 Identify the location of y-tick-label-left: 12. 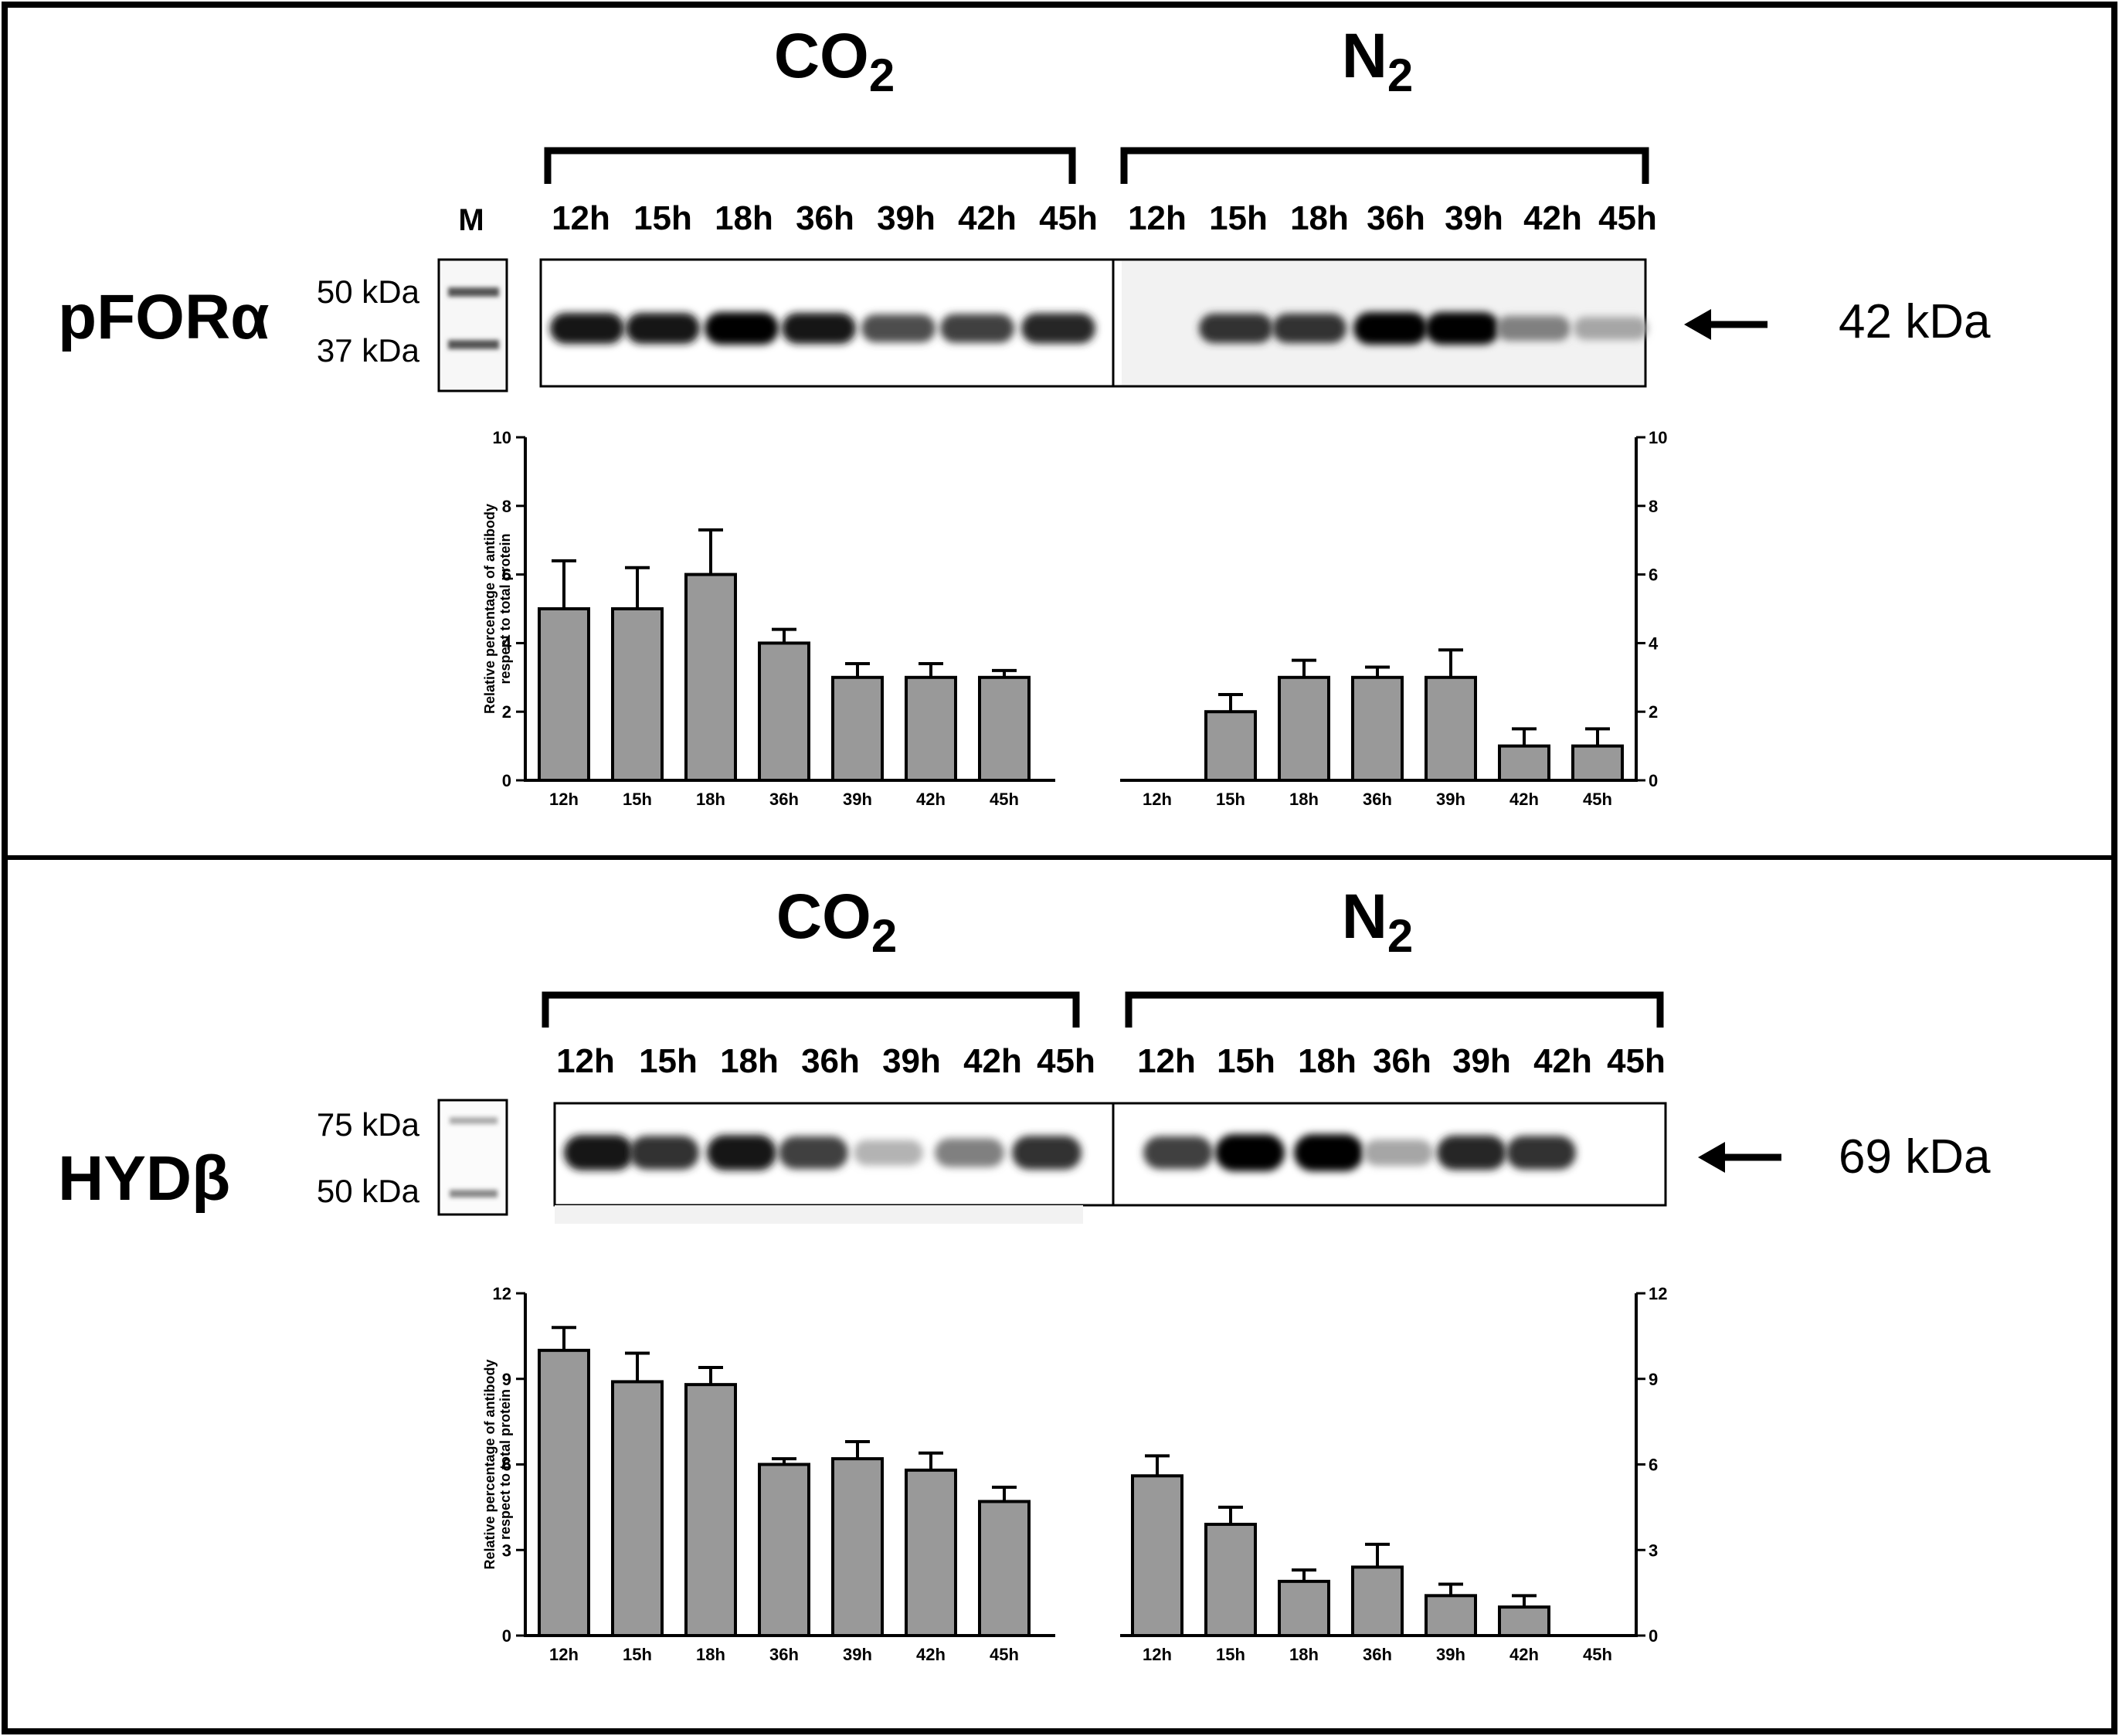
(502, 1293).